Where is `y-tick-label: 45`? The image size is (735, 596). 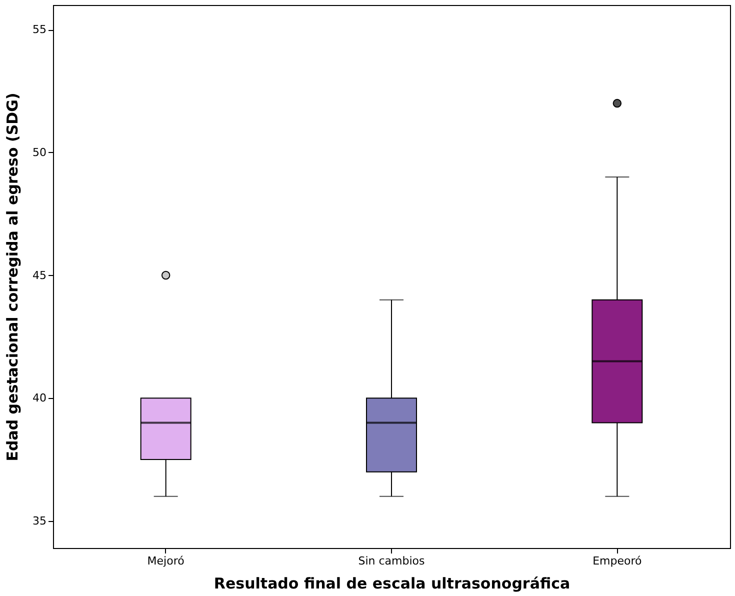
y-tick-label: 45 is located at coordinates (39, 275).